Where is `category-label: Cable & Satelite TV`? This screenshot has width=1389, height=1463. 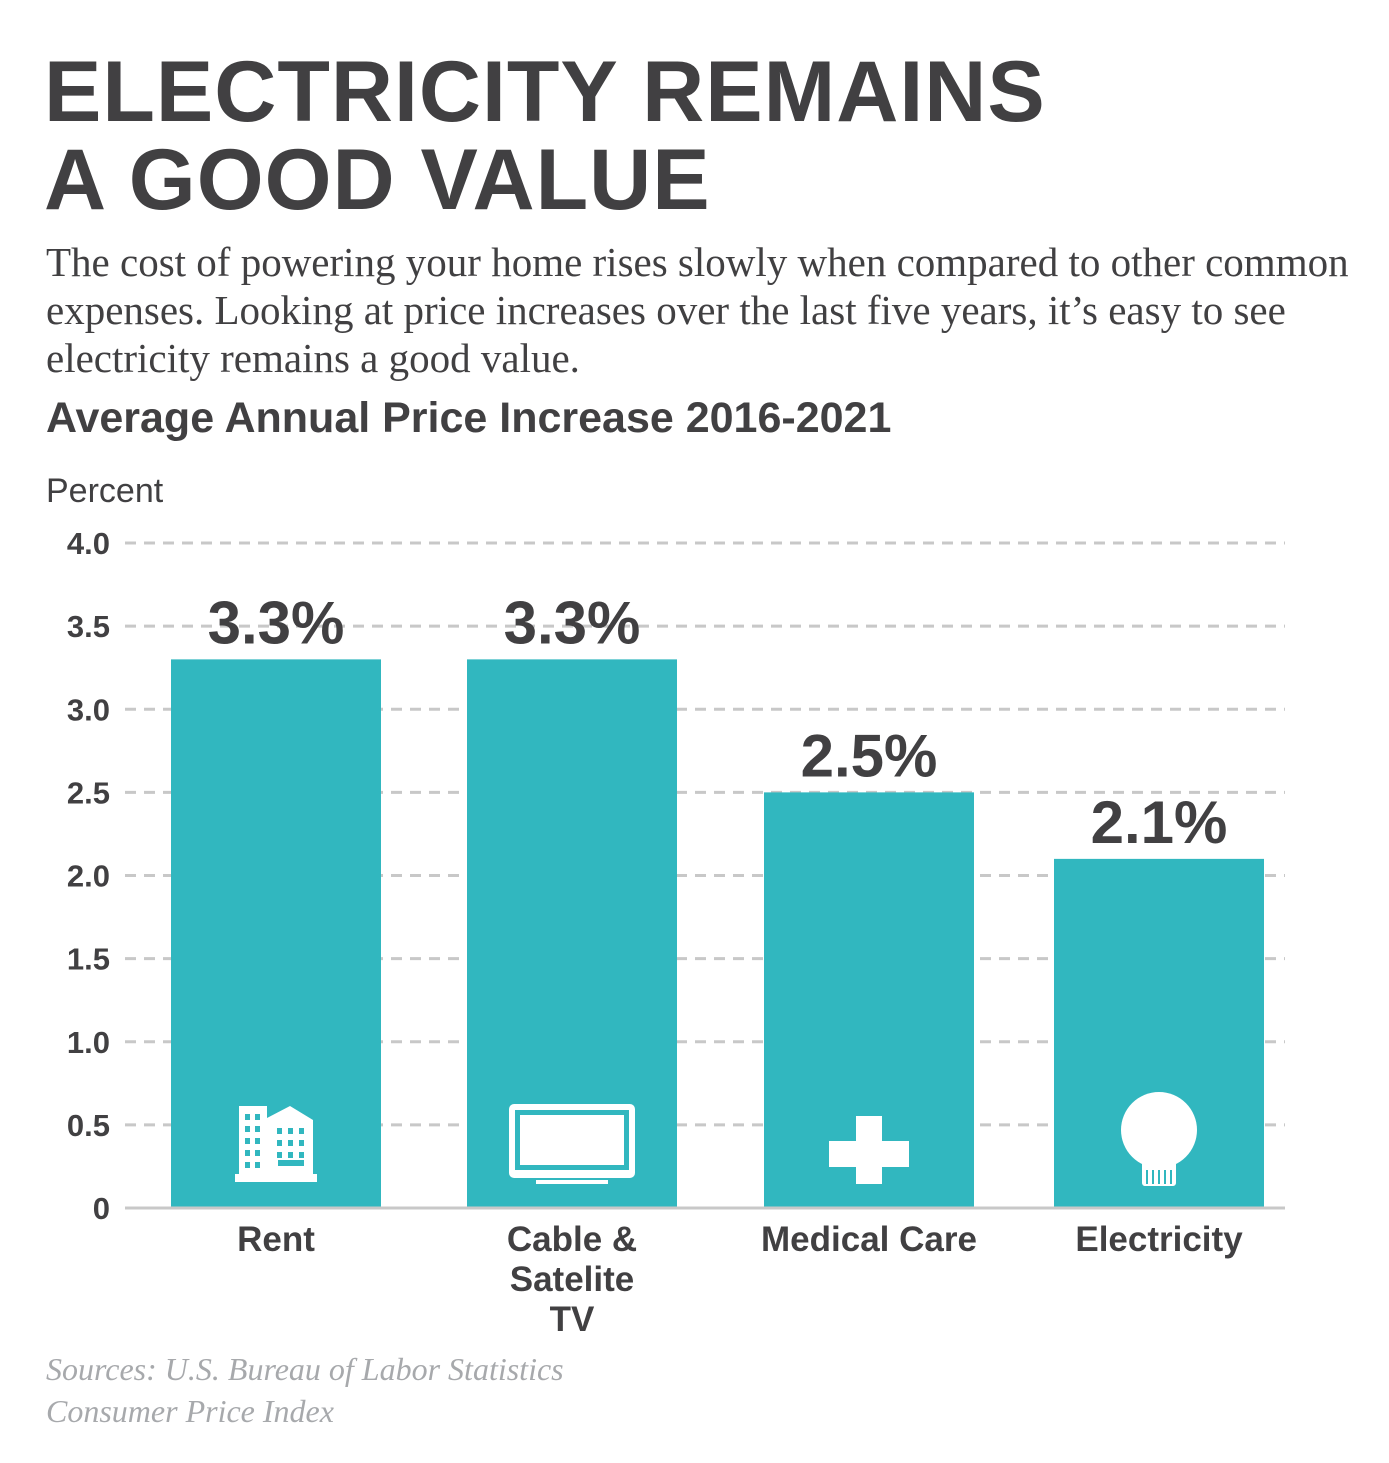
category-label: Cable & Satelite TV is located at coordinates (572, 1279).